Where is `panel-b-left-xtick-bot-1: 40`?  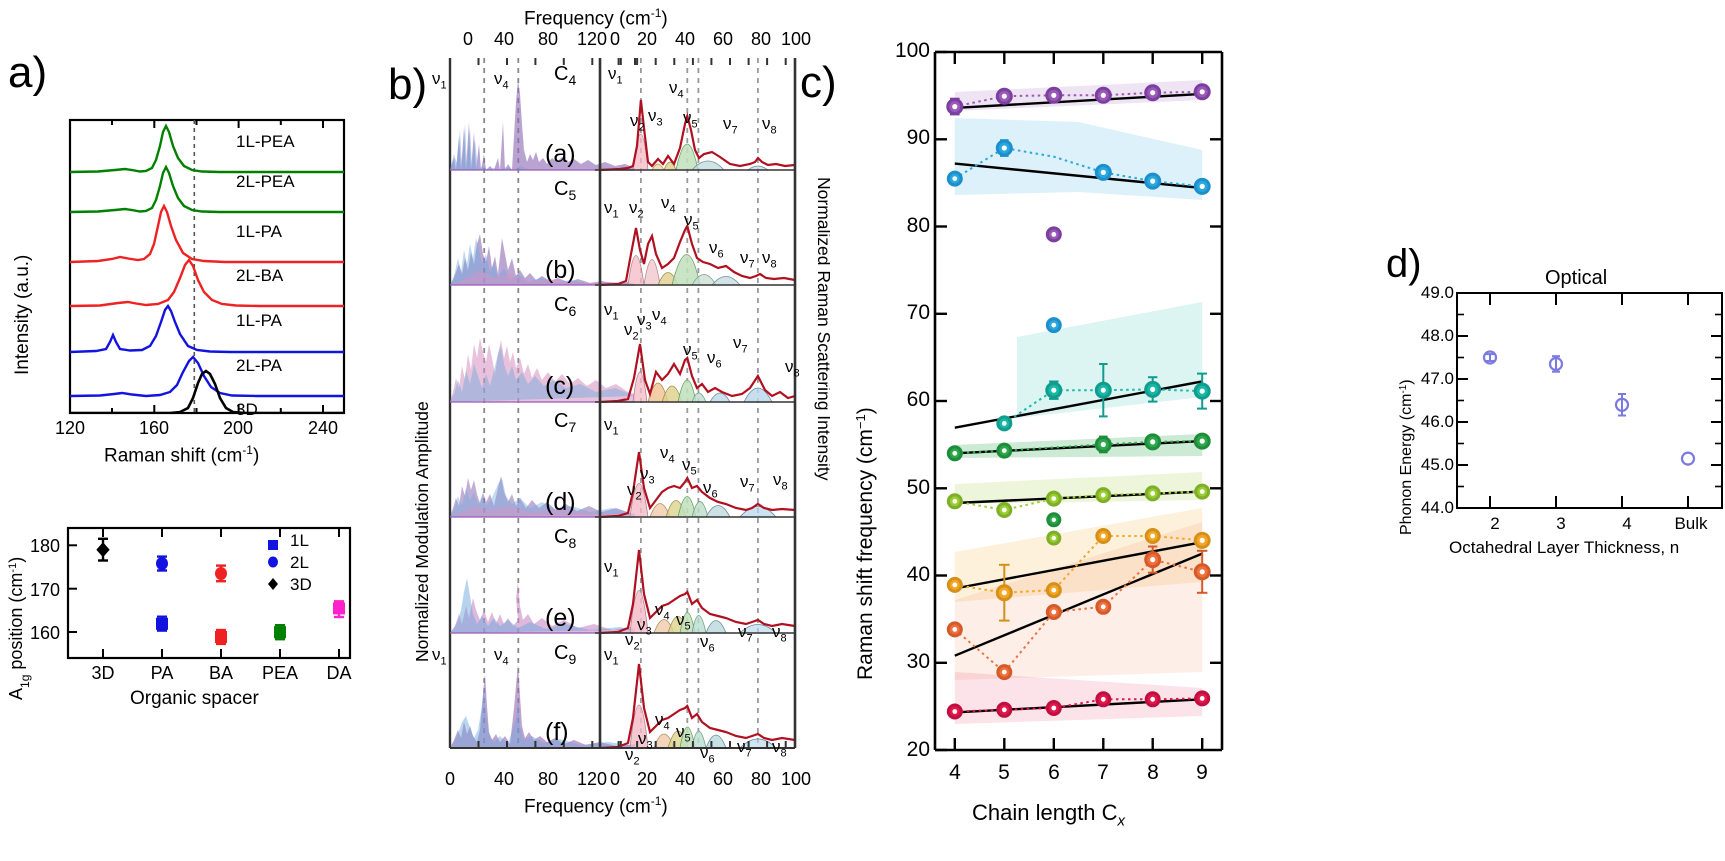 panel-b-left-xtick-bot-1: 40 is located at coordinates (504, 779).